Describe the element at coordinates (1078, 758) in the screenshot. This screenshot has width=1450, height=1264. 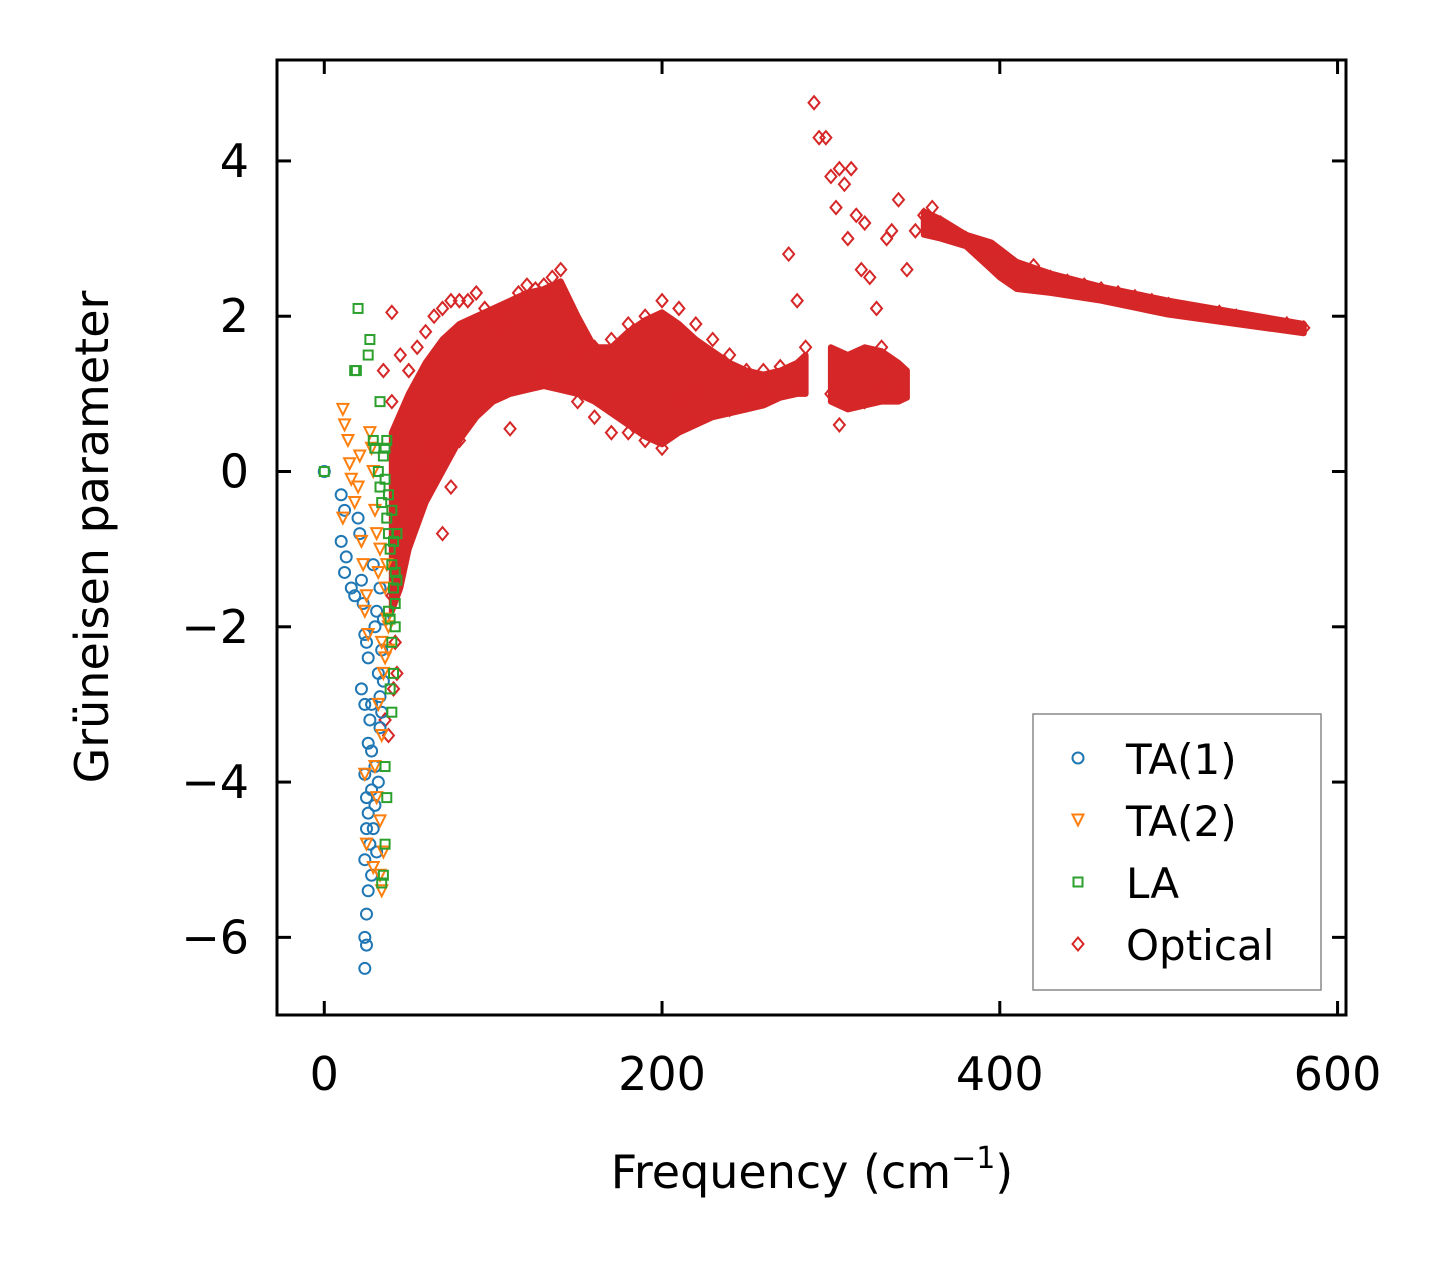
I see `legend-marker-ta1` at that location.